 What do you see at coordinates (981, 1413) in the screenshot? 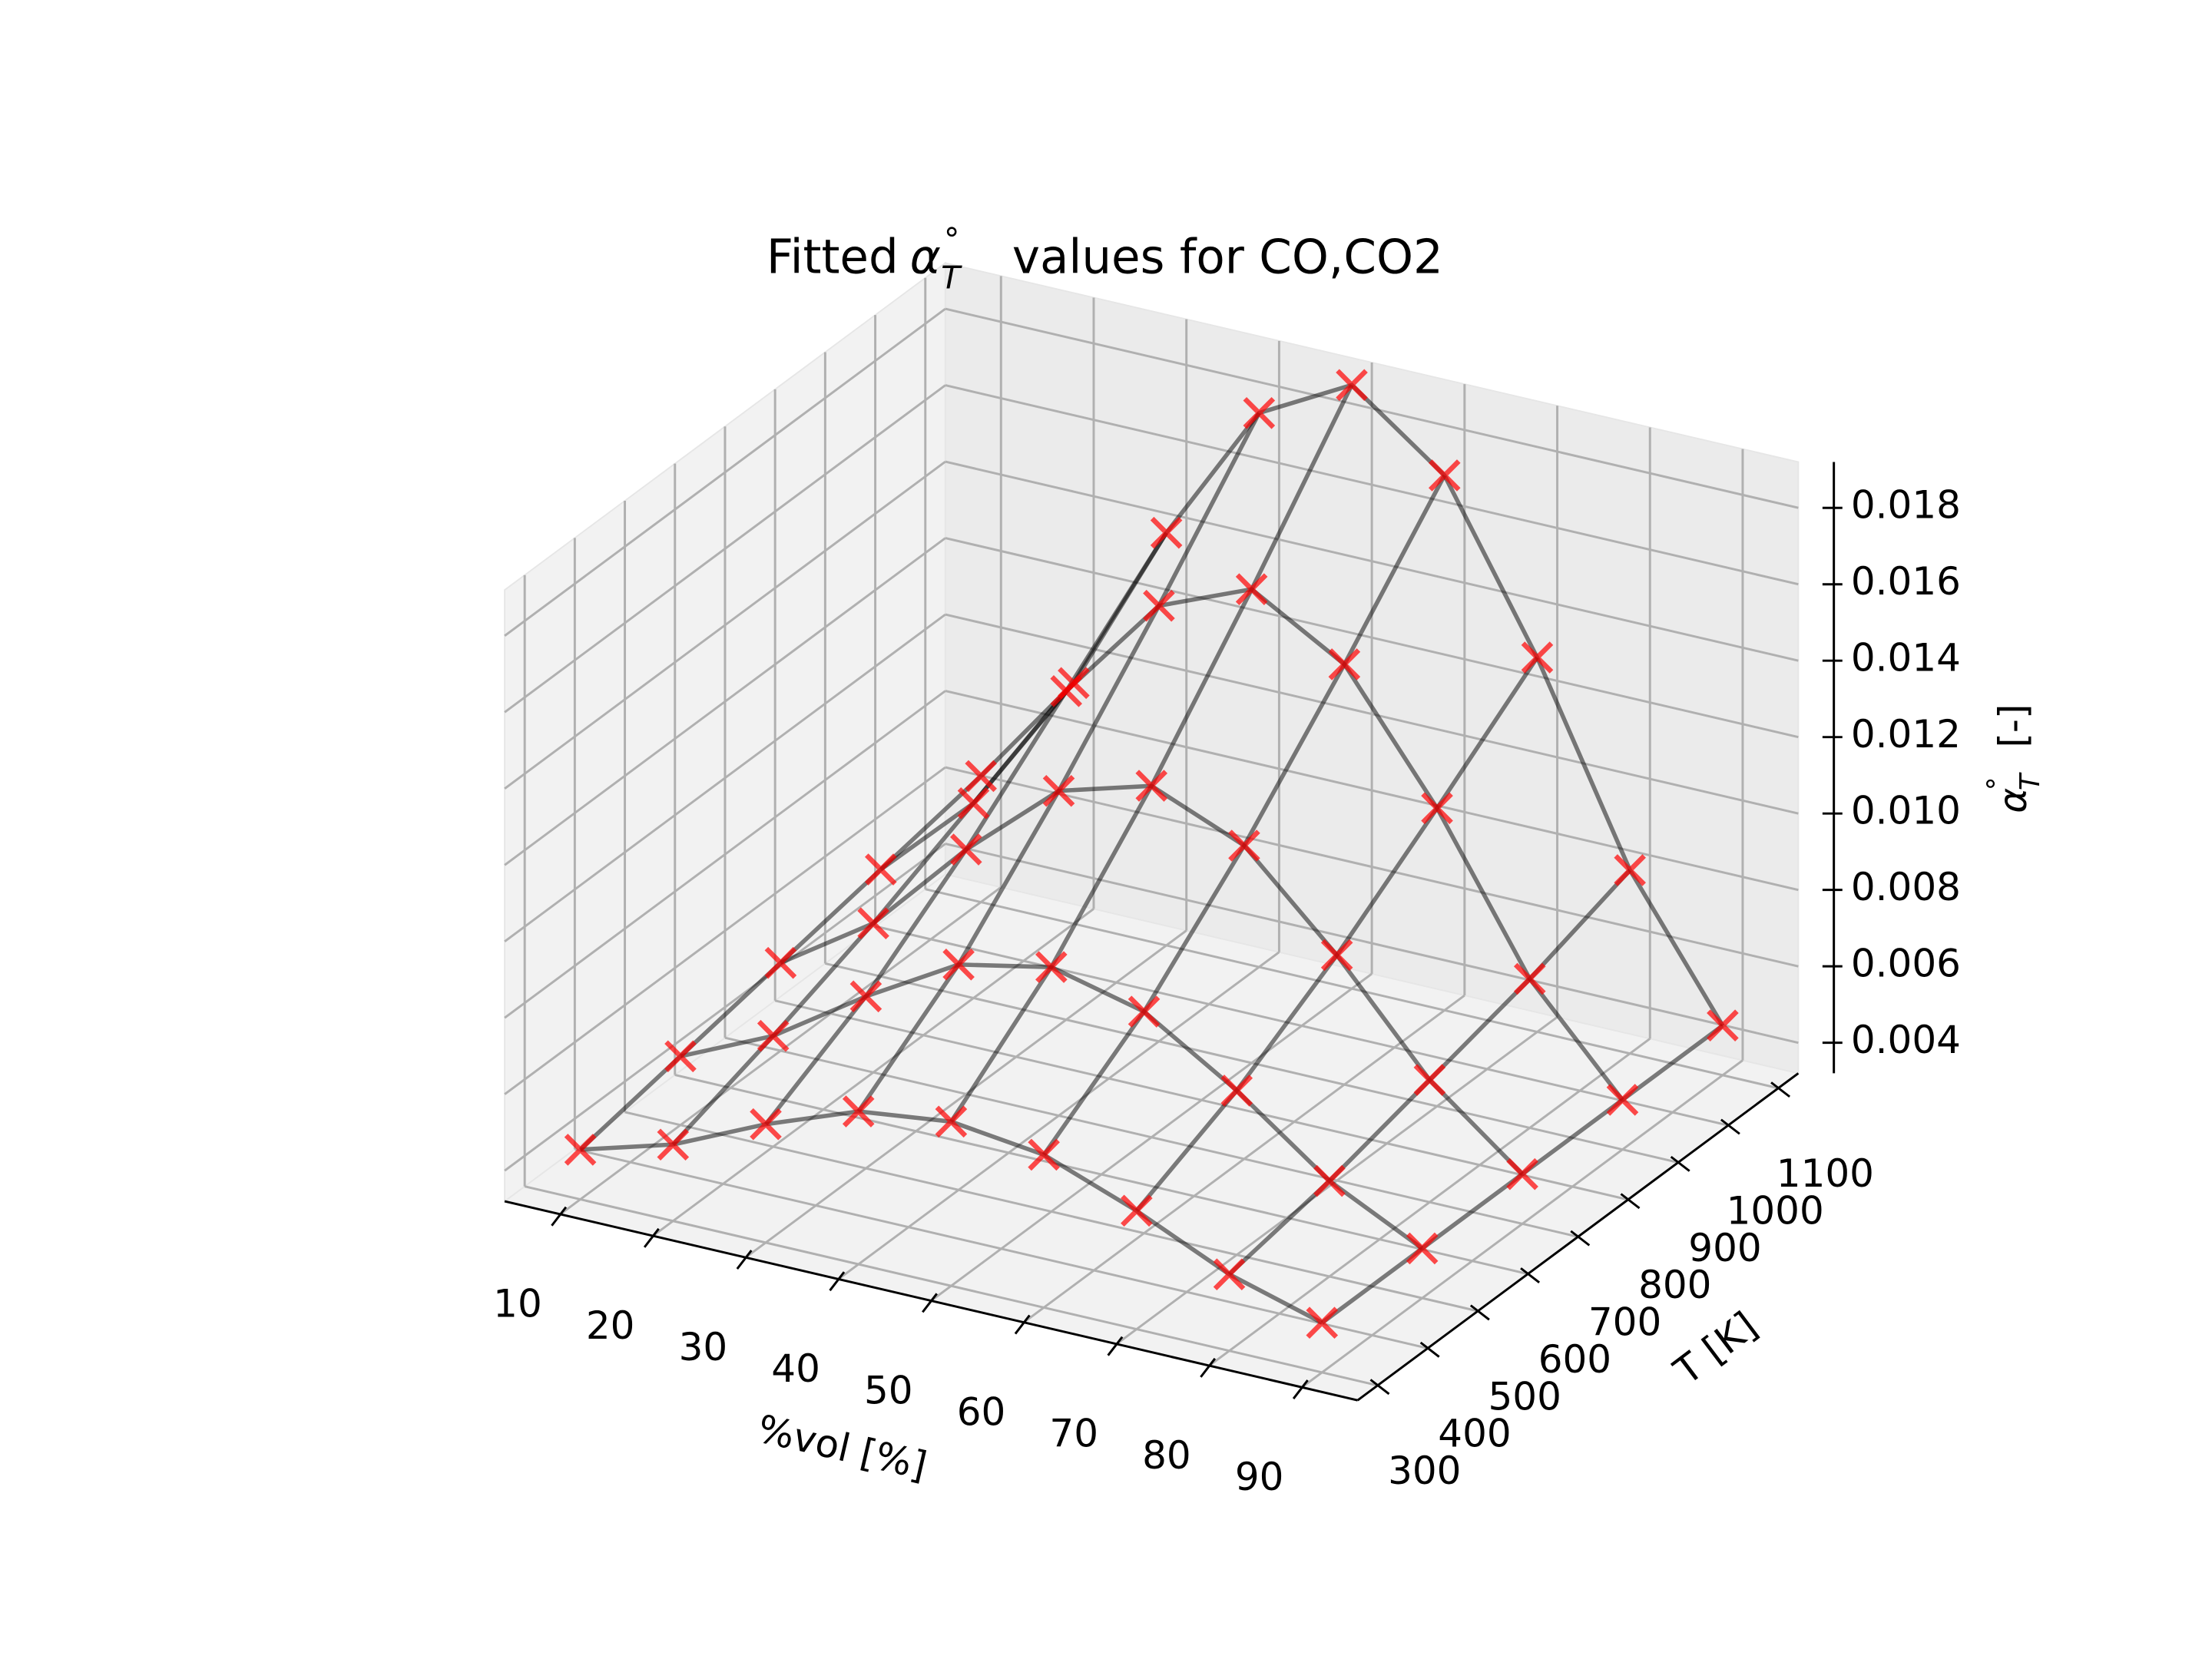
I see `x-tick-label: 60` at bounding box center [981, 1413].